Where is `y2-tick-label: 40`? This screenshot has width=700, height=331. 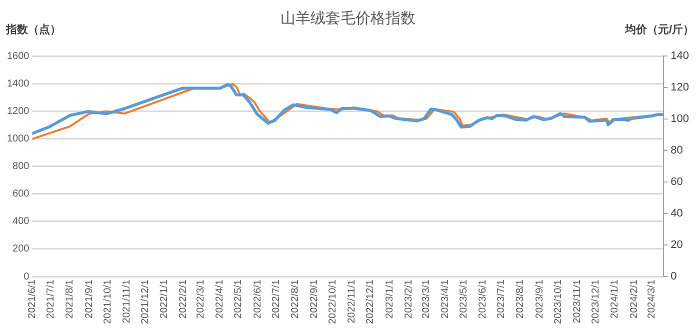
y2-tick-label: 40 is located at coordinates (676, 214).